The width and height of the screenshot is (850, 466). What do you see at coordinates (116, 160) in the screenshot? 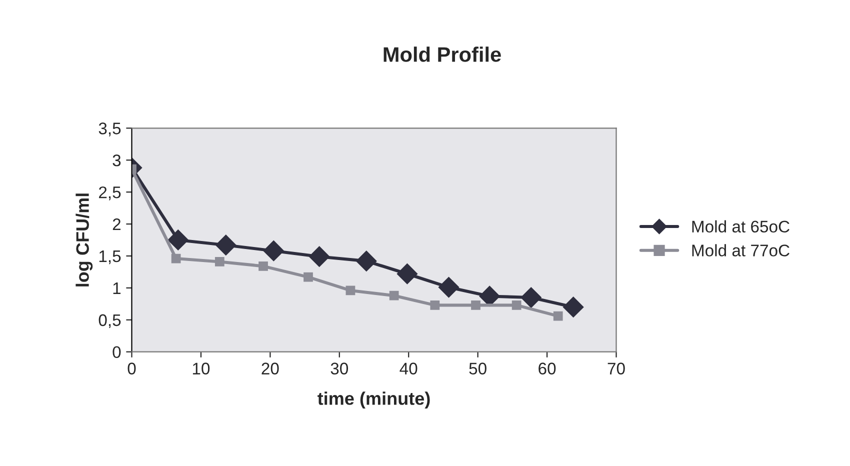
I see `y-tick-label: 3` at bounding box center [116, 160].